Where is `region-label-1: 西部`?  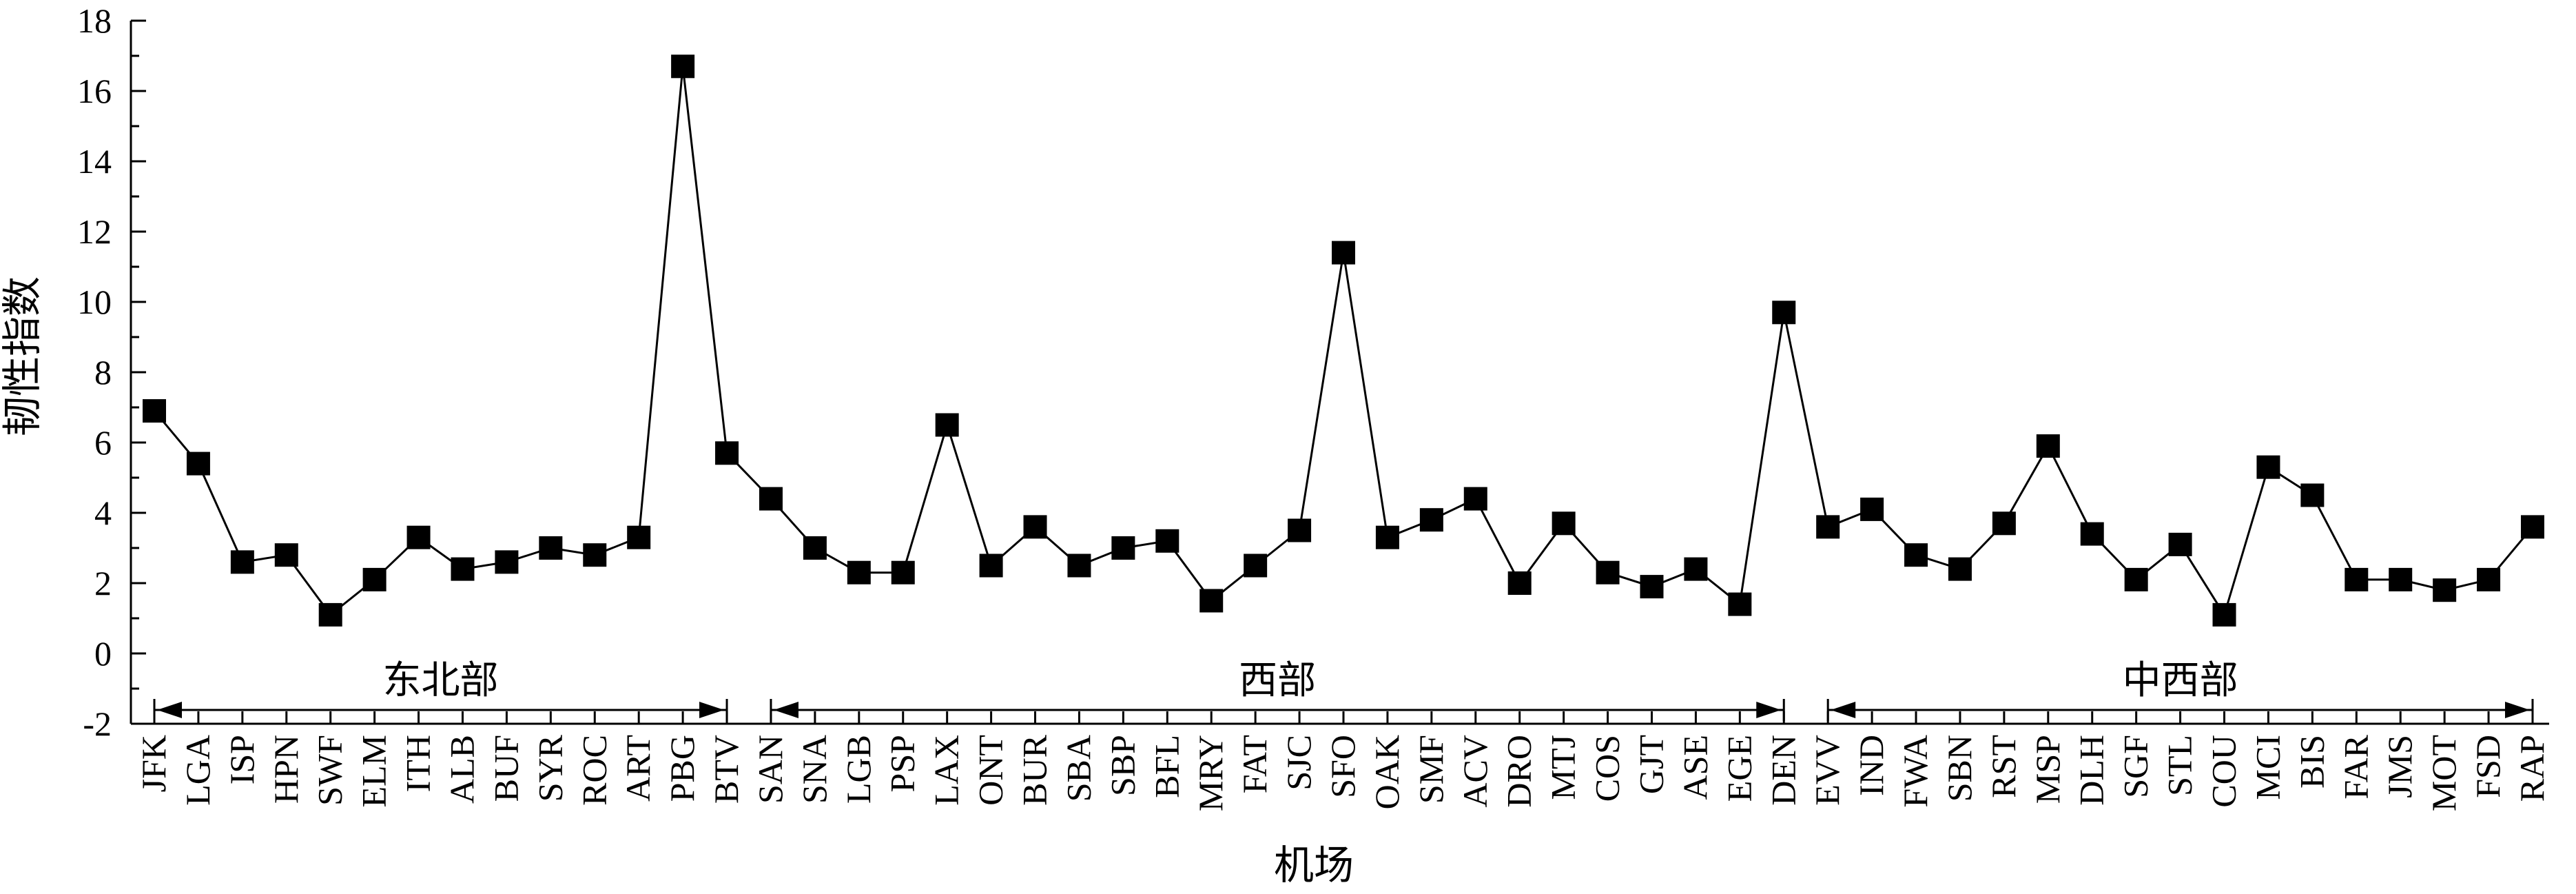 region-label-1: 西部 is located at coordinates (1277, 681).